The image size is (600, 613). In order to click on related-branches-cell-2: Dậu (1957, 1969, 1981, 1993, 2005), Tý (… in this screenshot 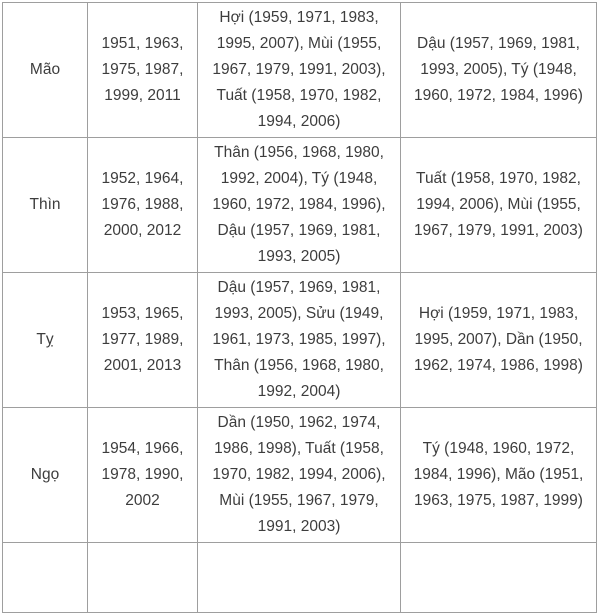, I will do `click(498, 70)`.